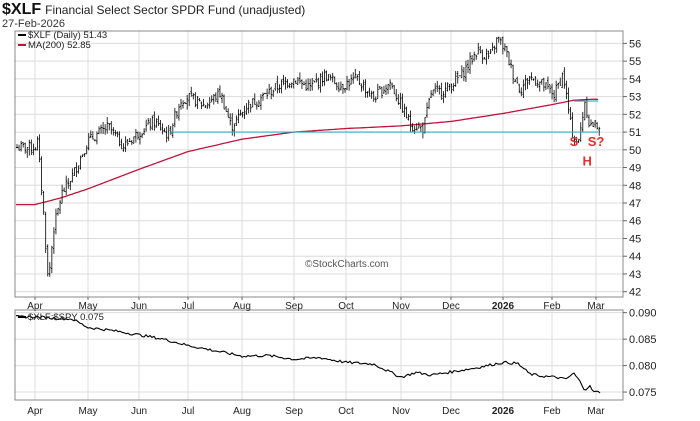 This screenshot has width=700, height=421. Describe the element at coordinates (503, 306) in the screenshot. I see `month-label: 2026` at that location.